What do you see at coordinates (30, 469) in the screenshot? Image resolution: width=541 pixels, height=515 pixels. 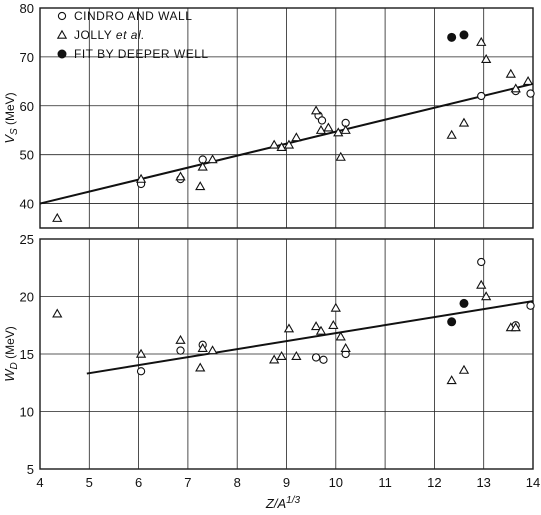 I see `wd-ytick-label: 5` at bounding box center [30, 469].